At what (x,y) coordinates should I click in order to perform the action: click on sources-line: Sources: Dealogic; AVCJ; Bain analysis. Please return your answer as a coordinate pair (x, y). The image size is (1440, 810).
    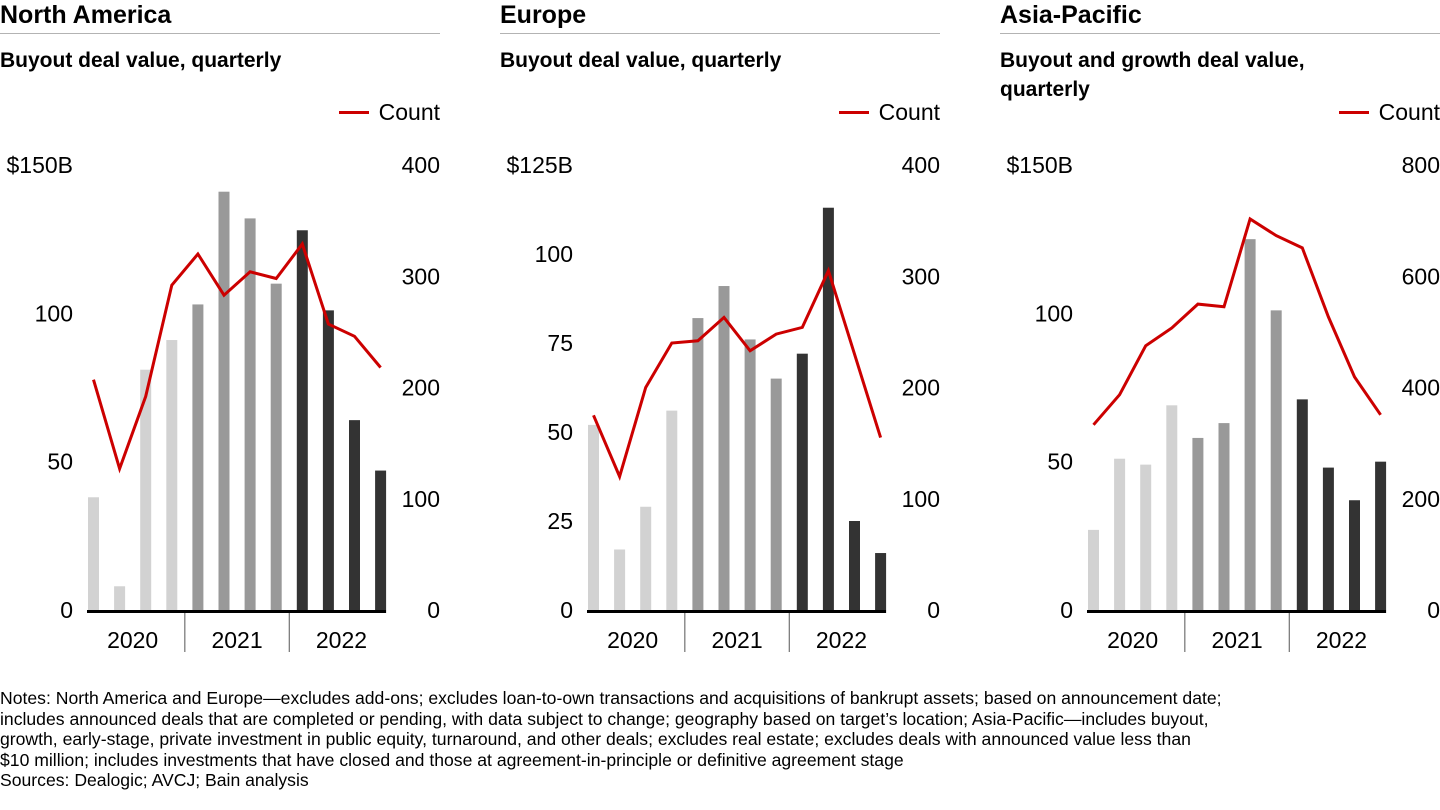
    Looking at the image, I should click on (154, 780).